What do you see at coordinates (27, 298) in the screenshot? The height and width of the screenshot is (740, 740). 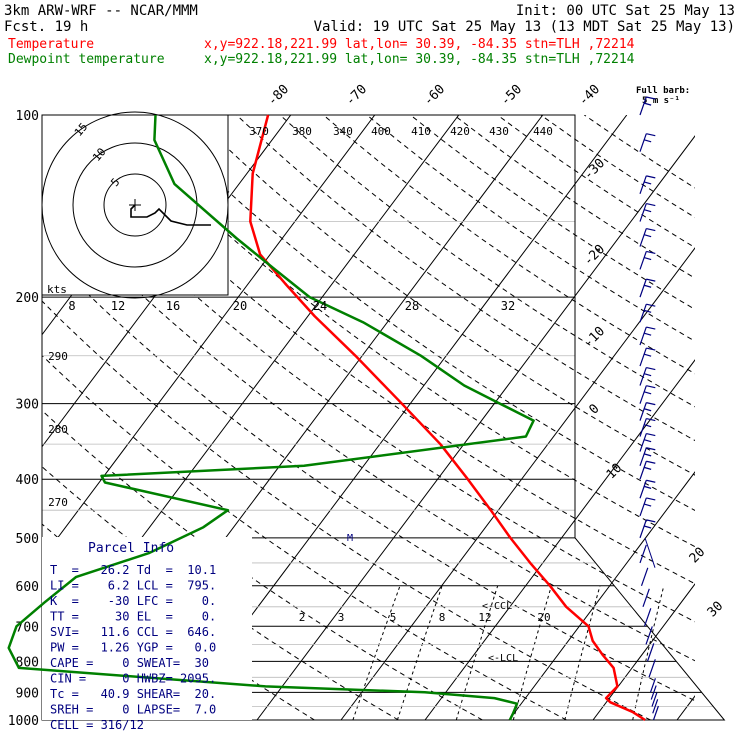 I see `pressure-tick-label: 200` at bounding box center [27, 298].